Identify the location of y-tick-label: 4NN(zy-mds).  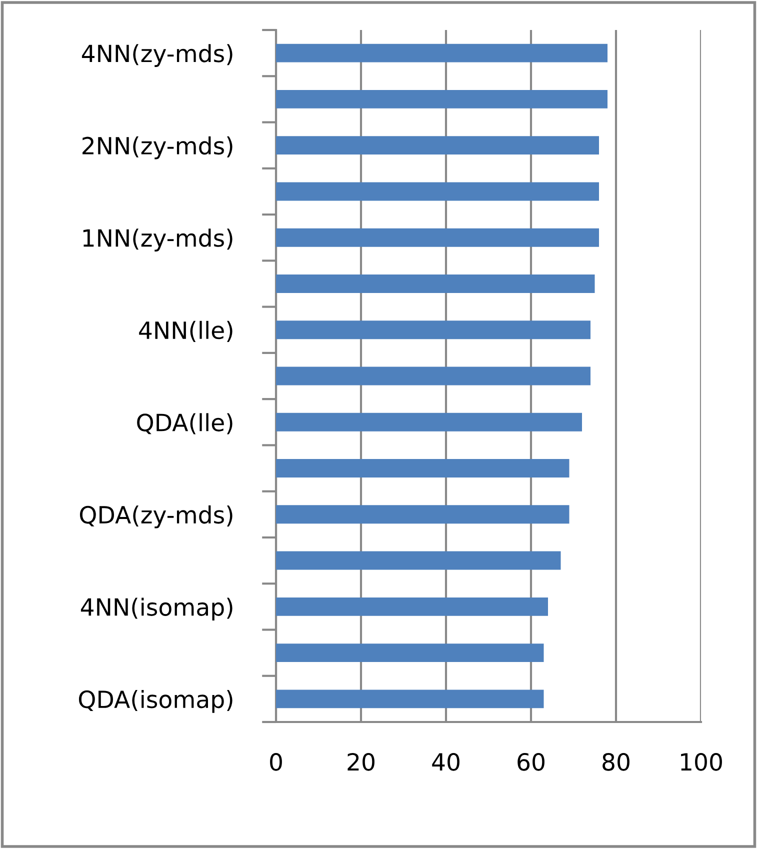
(157, 55).